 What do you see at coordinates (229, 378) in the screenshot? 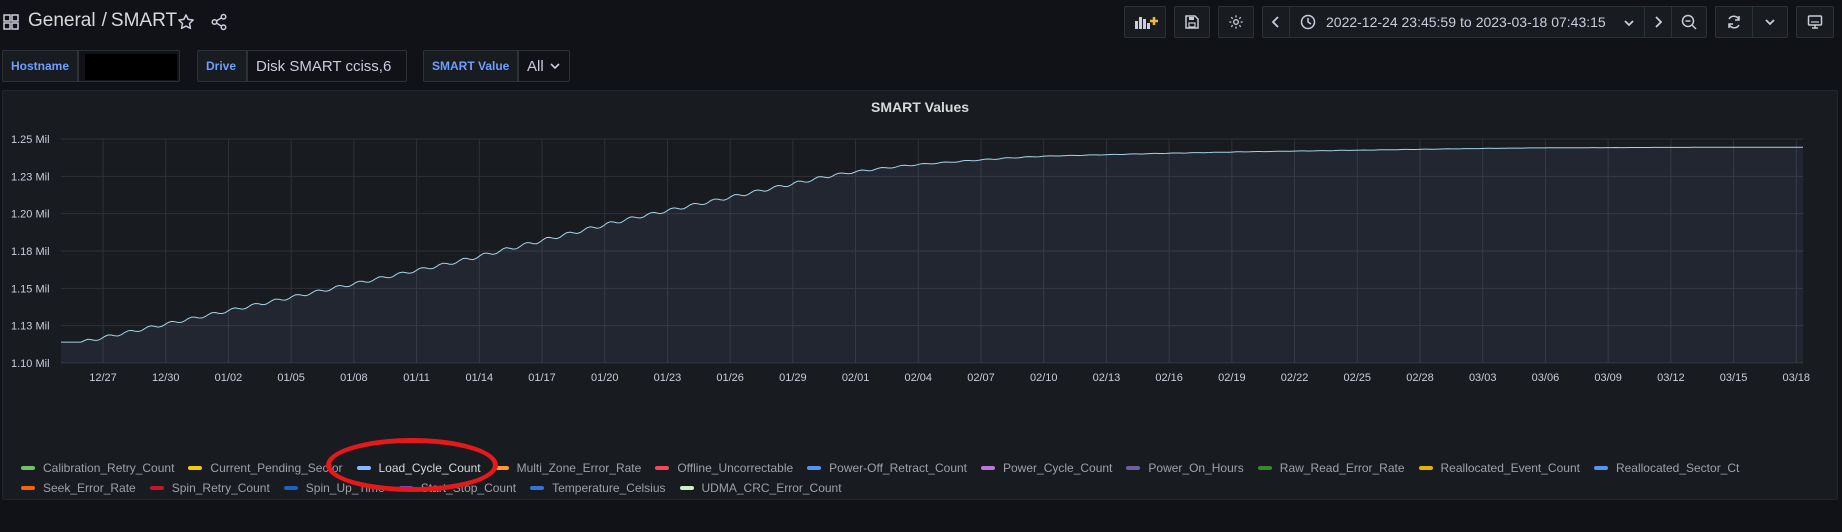
I see `x-tick-label: 01/02` at bounding box center [229, 378].